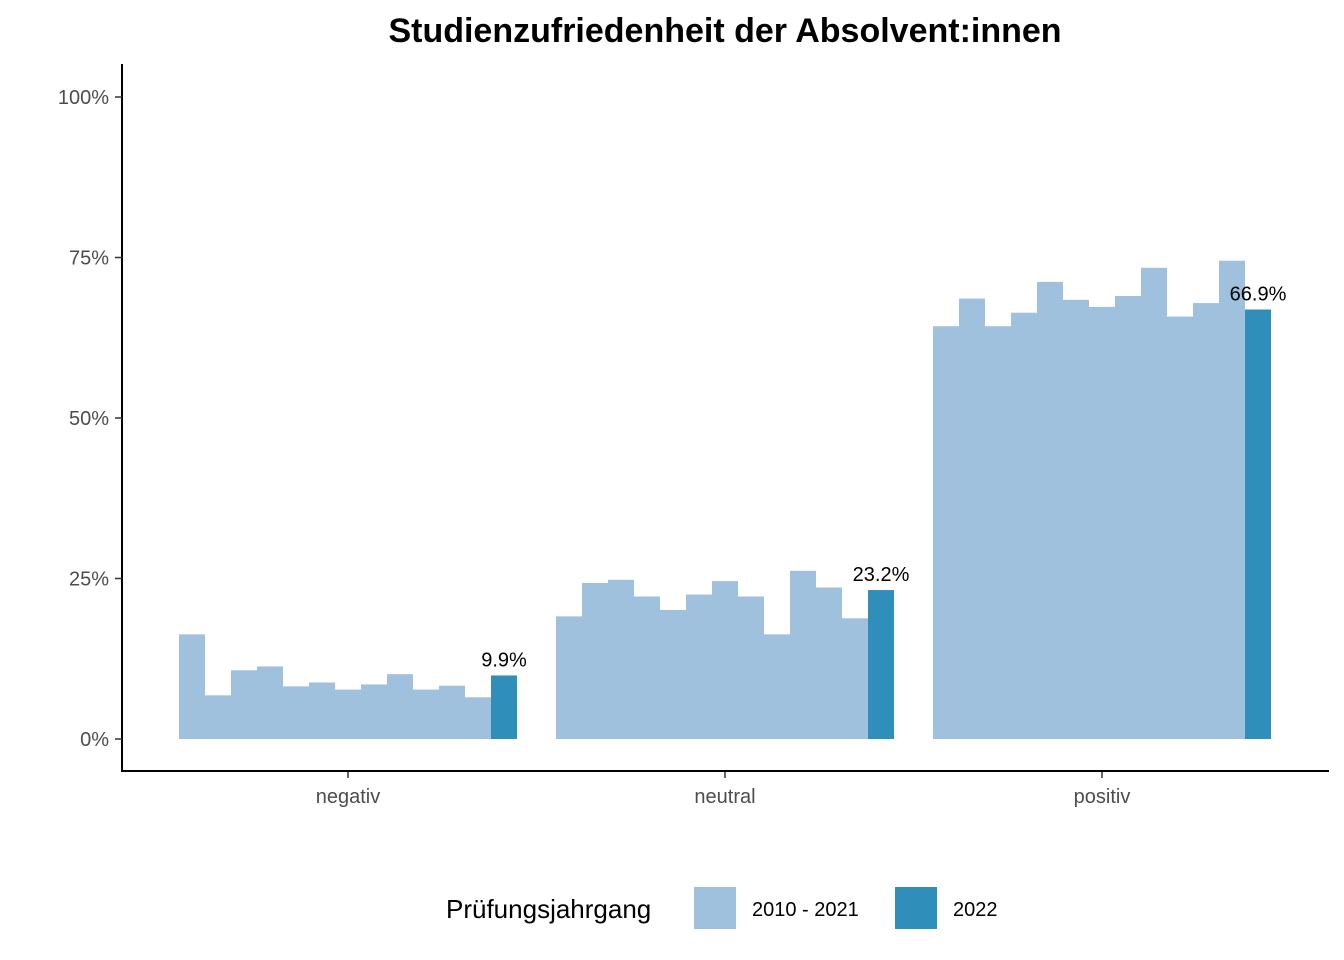 This screenshot has height=960, width=1344. I want to click on y-tick-label: 50%, so click(89, 419).